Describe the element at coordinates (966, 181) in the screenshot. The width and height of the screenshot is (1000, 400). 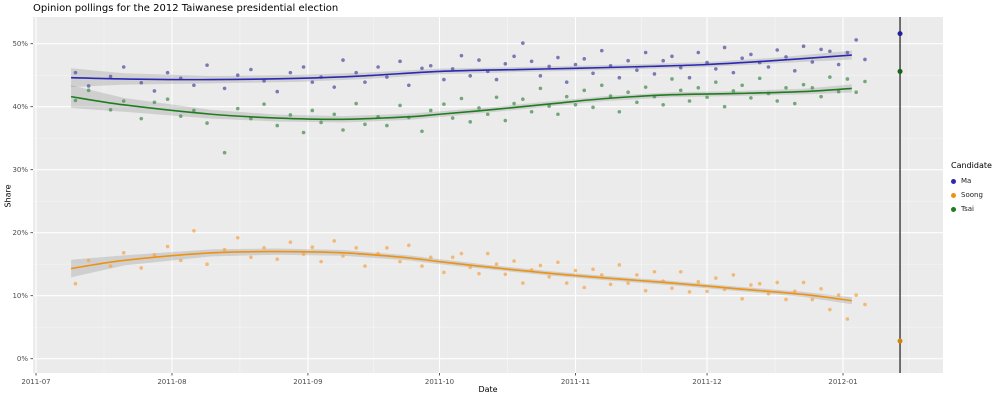
I see `legend-item-label: Ma` at that location.